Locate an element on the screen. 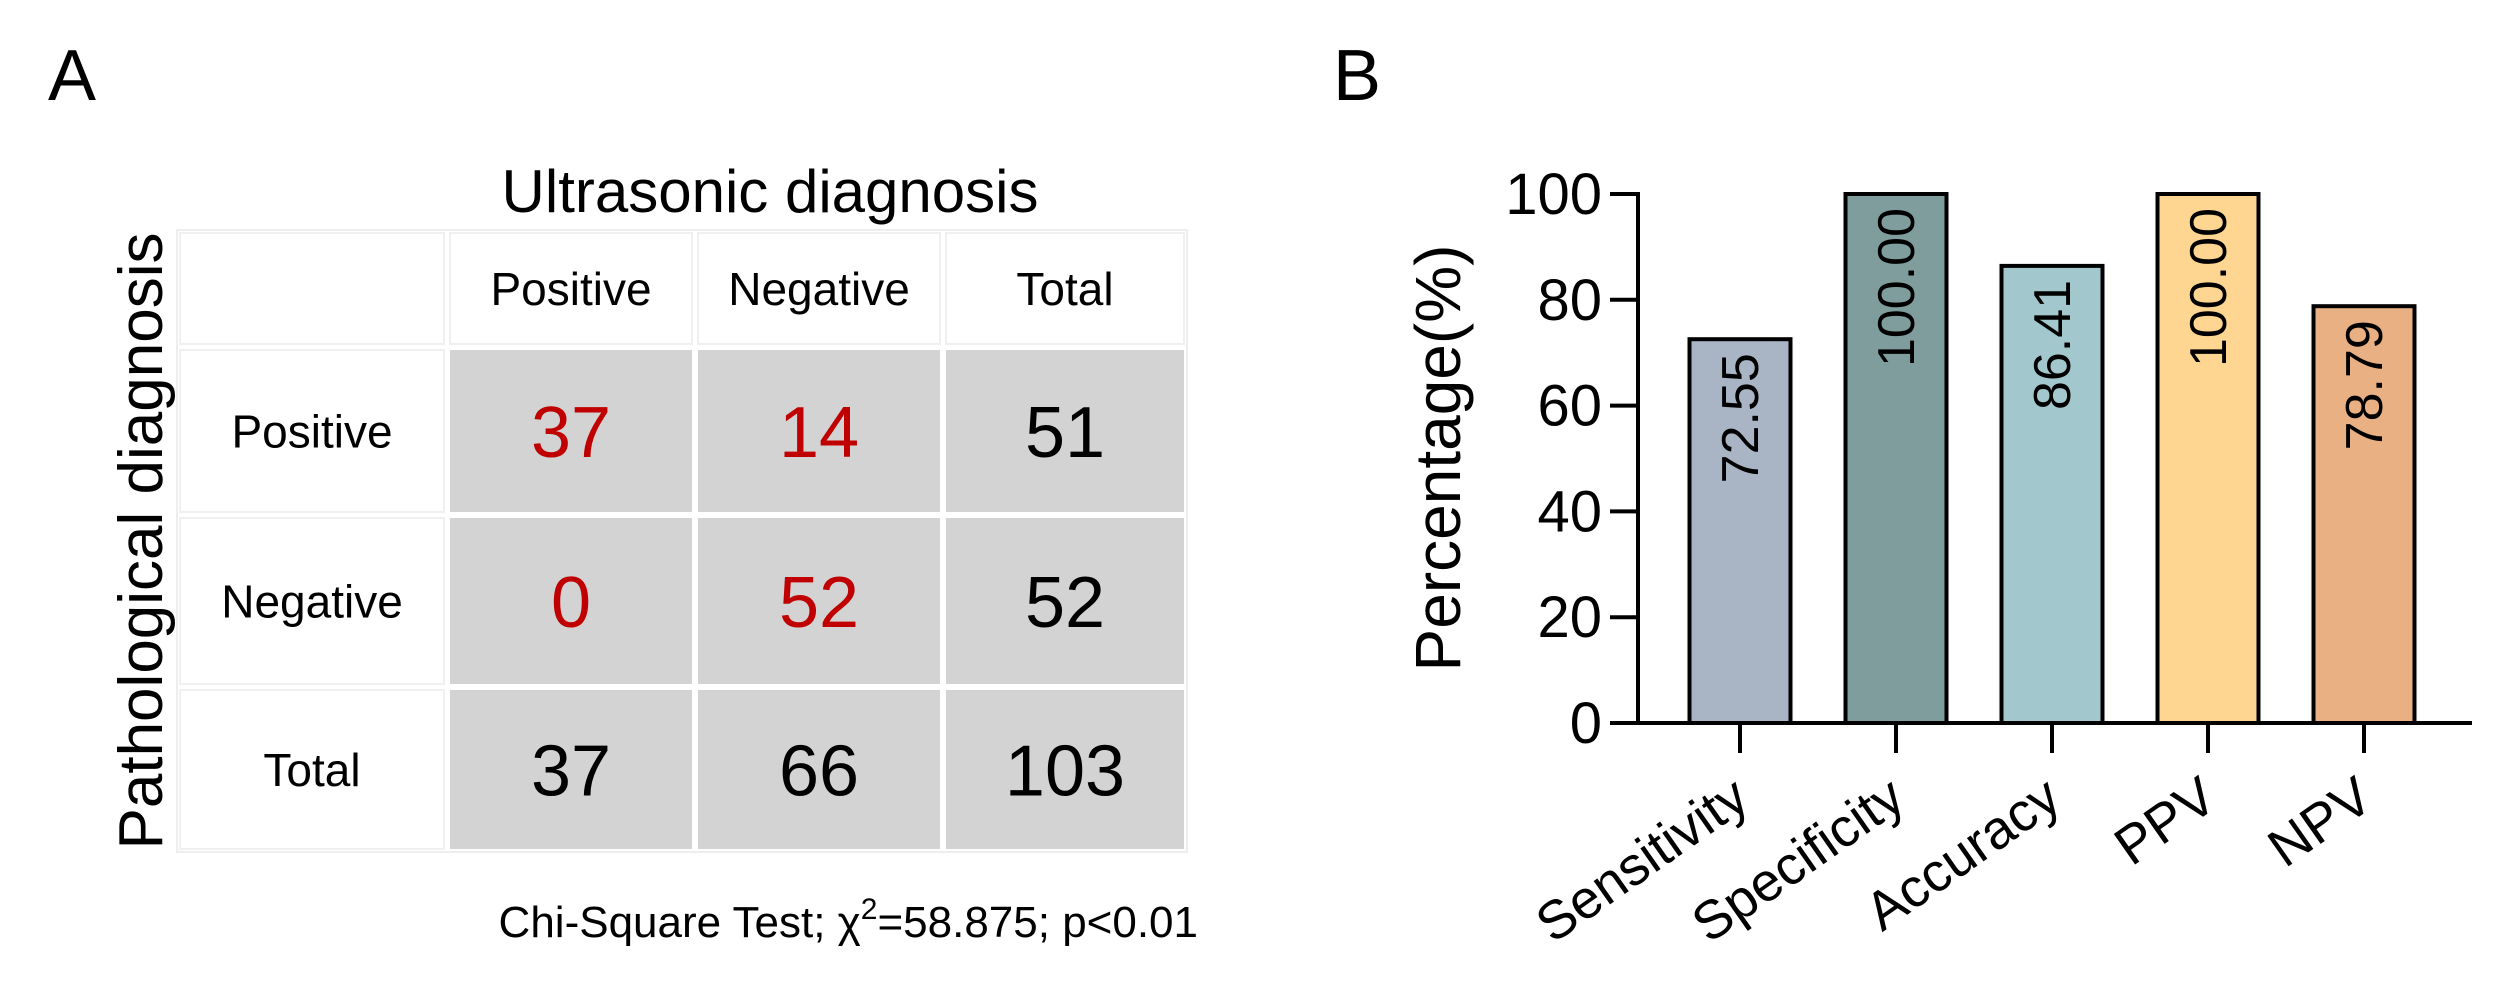 The width and height of the screenshot is (2514, 986). y-tick-label: 0 is located at coordinates (1586, 723).